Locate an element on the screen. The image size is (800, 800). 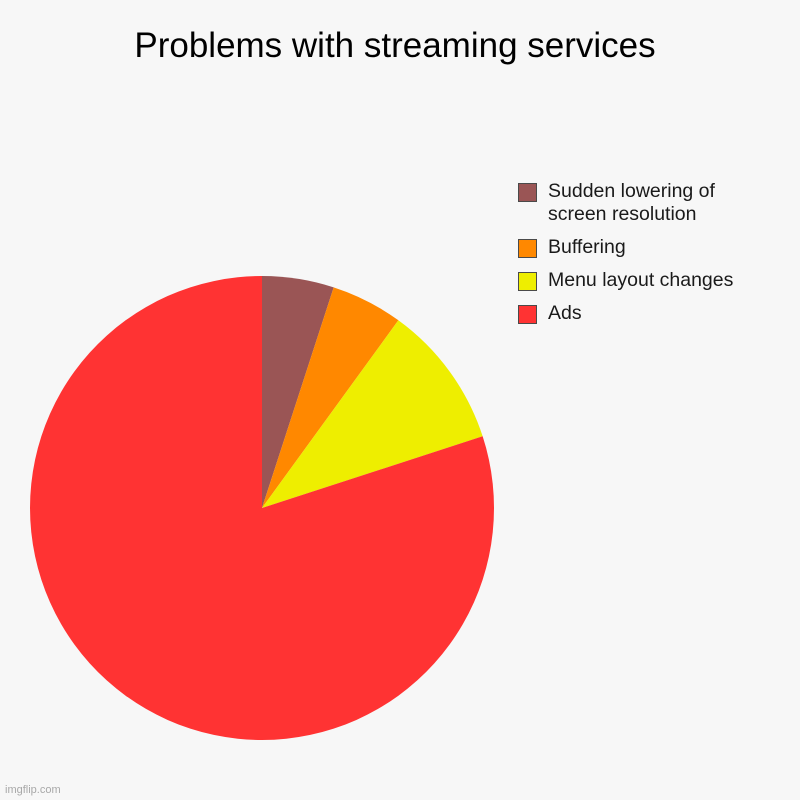
legend-label: Buffering is located at coordinates (587, 247).